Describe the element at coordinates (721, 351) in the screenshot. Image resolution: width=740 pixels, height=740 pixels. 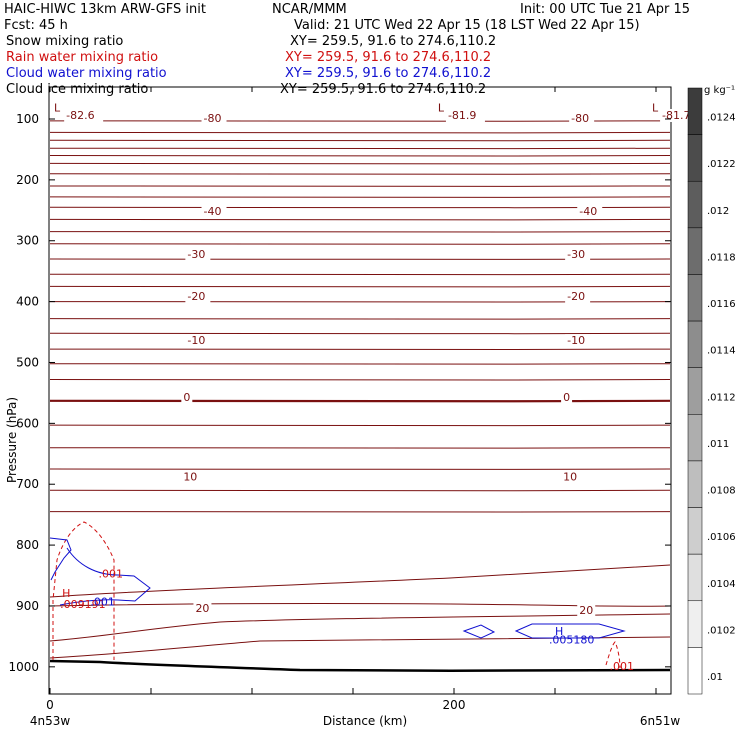
I see `colorbar-label: .0114` at that location.